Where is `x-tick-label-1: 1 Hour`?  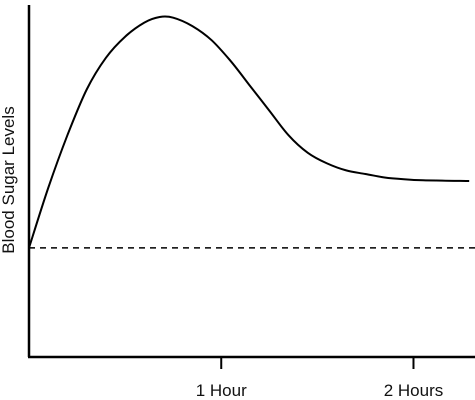 x-tick-label-1: 1 Hour is located at coordinates (221, 390).